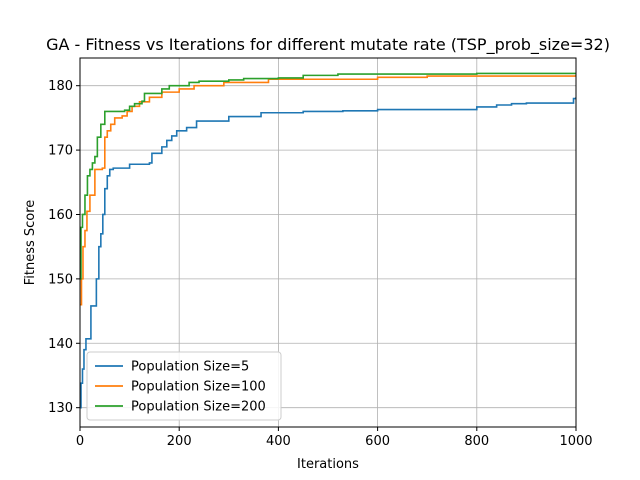  What do you see at coordinates (190, 367) in the screenshot?
I see `legend-label-1: Population Size=5` at bounding box center [190, 367].